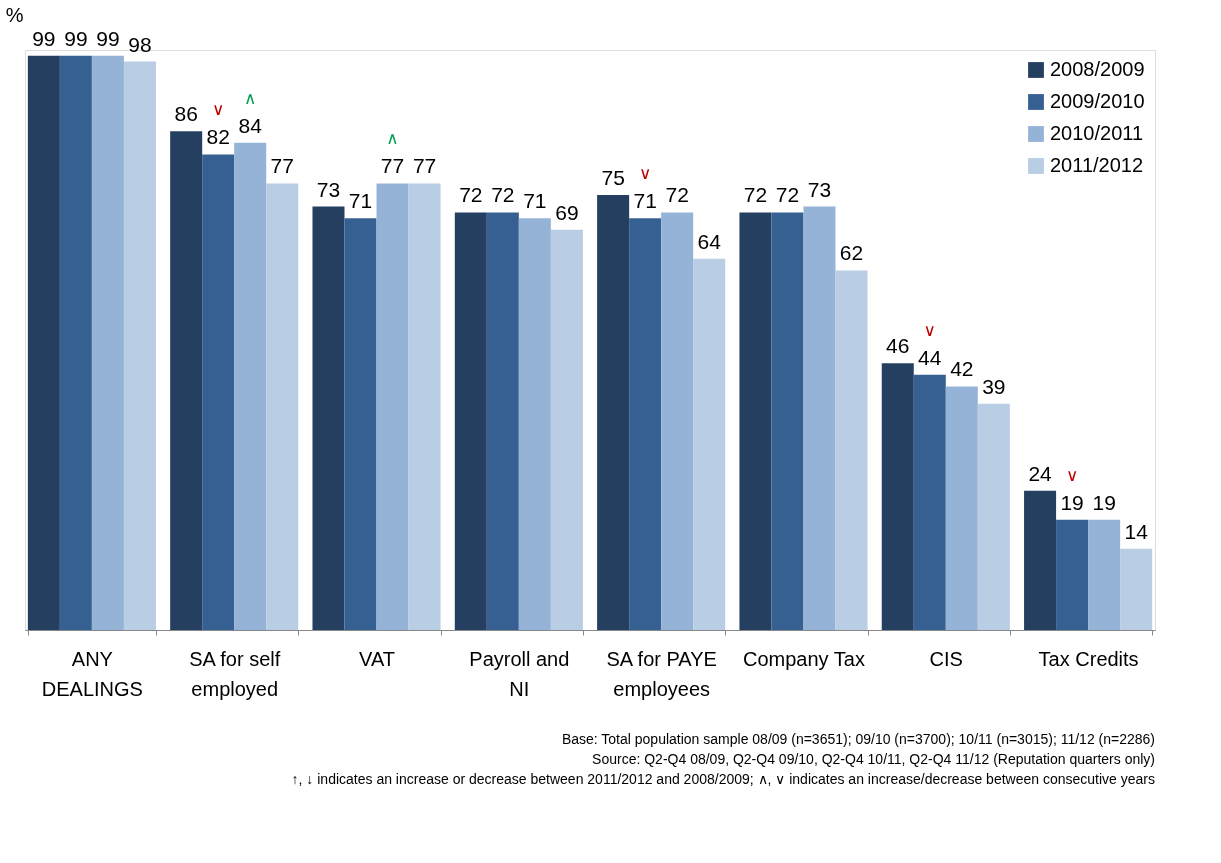 The height and width of the screenshot is (863, 1221). What do you see at coordinates (873, 759) in the screenshot?
I see `source-note: Source: Q2-Q4 08/09, Q2-Q4 09/10, Q2-Q4 10/11, Q2-Q4 11/12 (Reputation quarters only)` at bounding box center [873, 759].